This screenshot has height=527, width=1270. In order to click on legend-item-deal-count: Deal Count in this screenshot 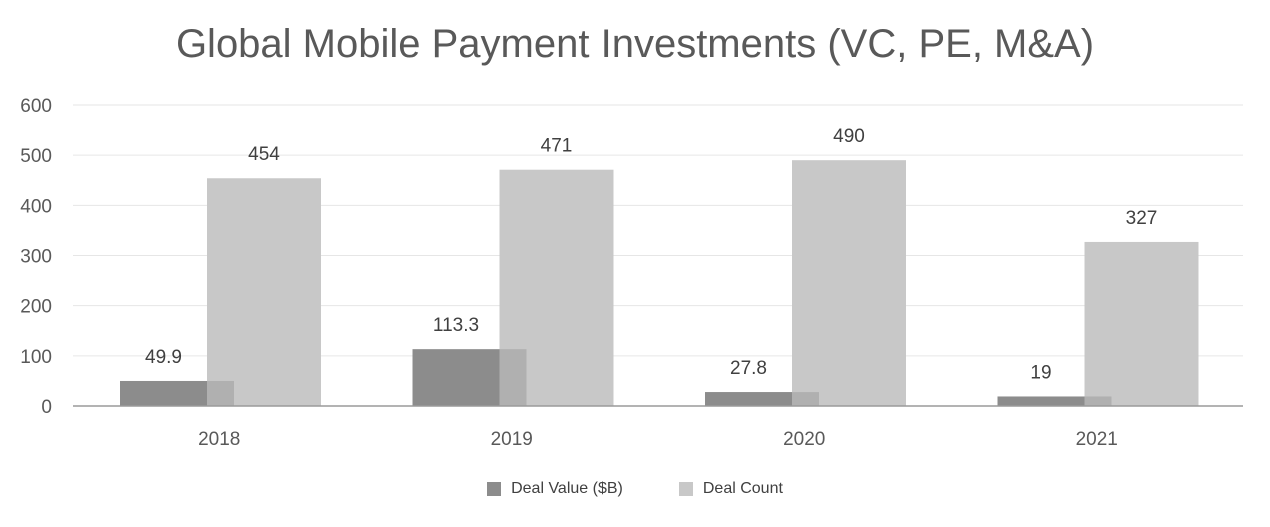, I will do `click(730, 489)`.